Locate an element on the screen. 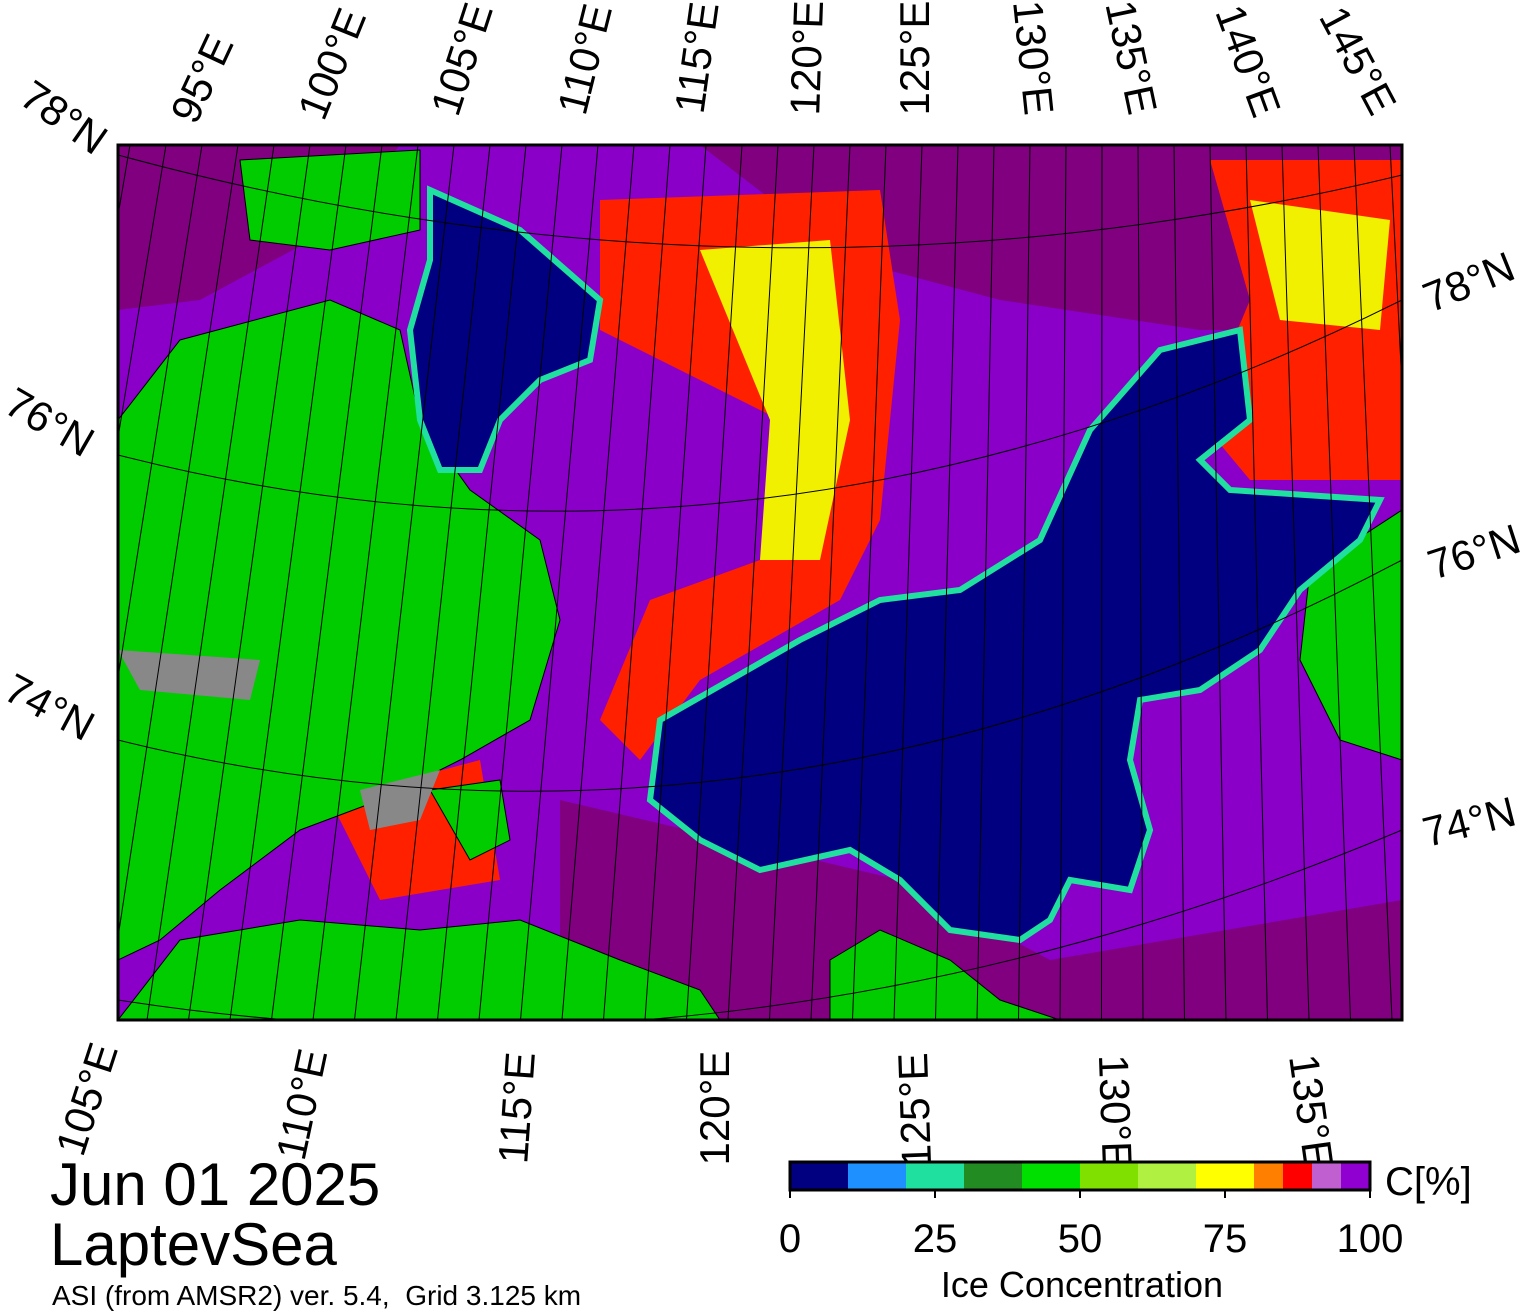 The width and height of the screenshot is (1525, 1314). colorbar-unit: C[%] is located at coordinates (1428, 1182).